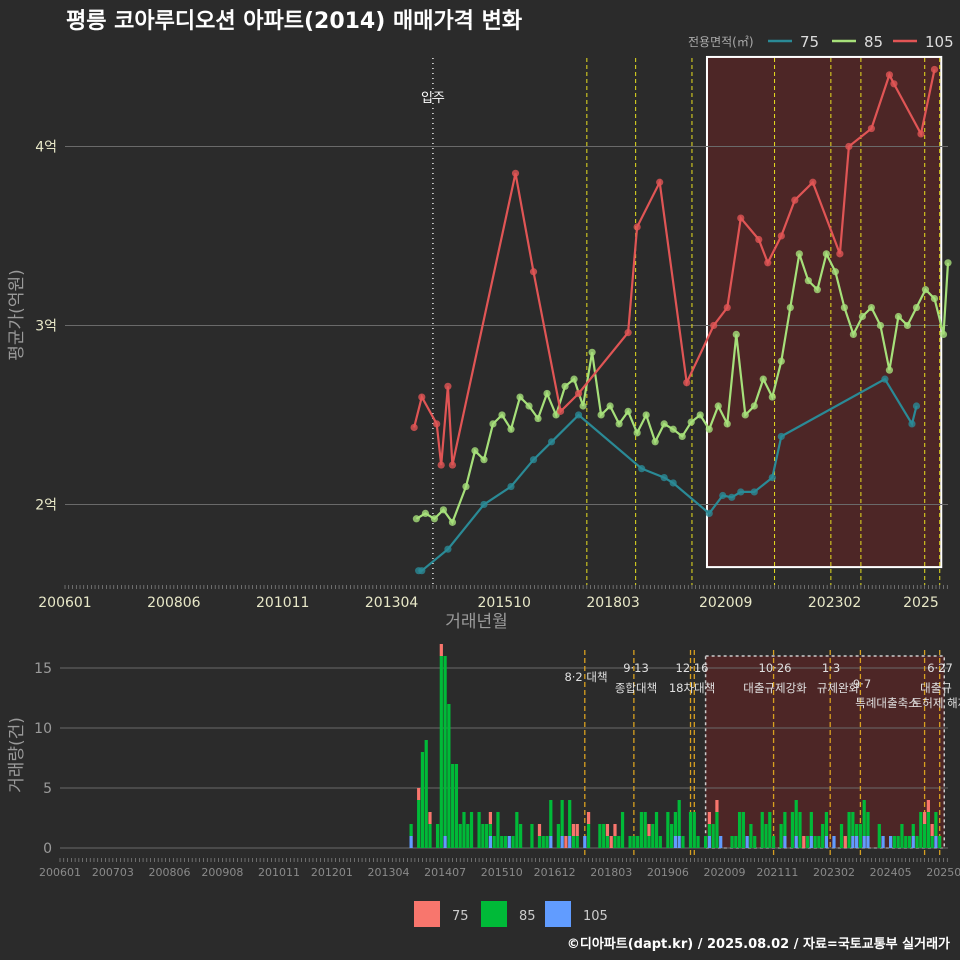  What do you see at coordinates (46, 147) in the screenshot?
I see `y-tick-label: 4억` at bounding box center [46, 147].